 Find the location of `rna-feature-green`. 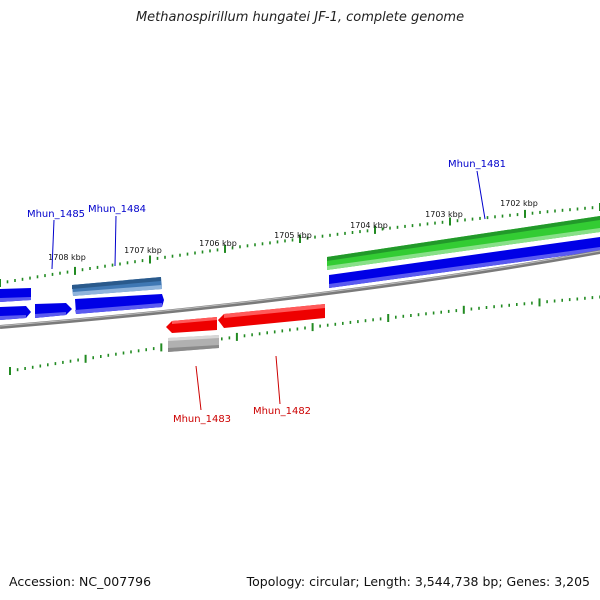

rna-feature-green is located at coordinates (463, 243).